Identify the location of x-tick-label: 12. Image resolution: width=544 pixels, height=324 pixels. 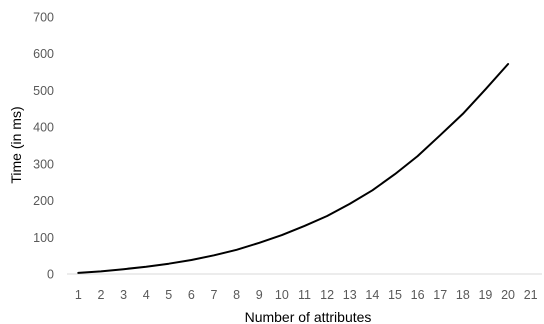
(327, 295).